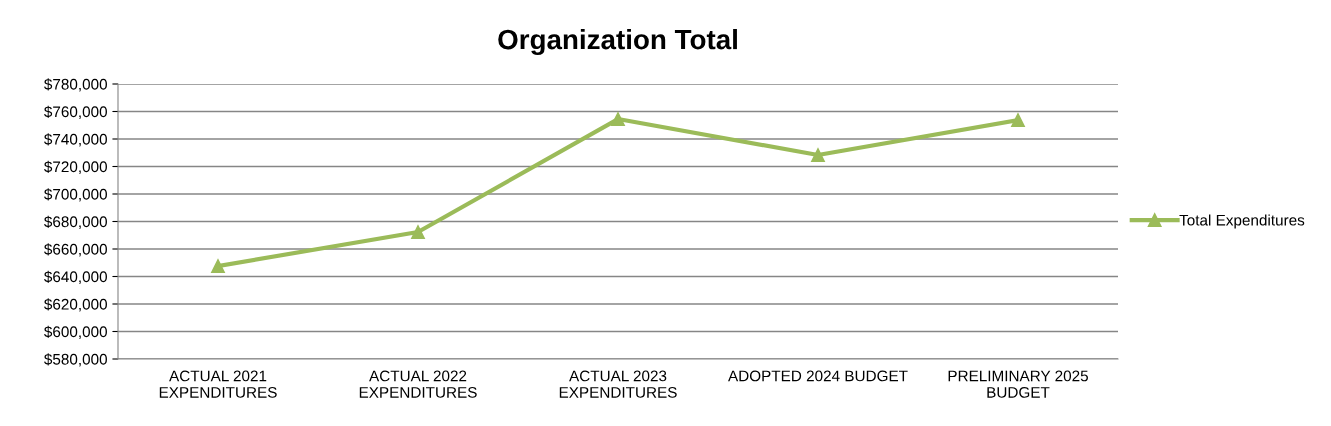  What do you see at coordinates (75, 140) in the screenshot?
I see `y-tick-label: $740,000` at bounding box center [75, 140].